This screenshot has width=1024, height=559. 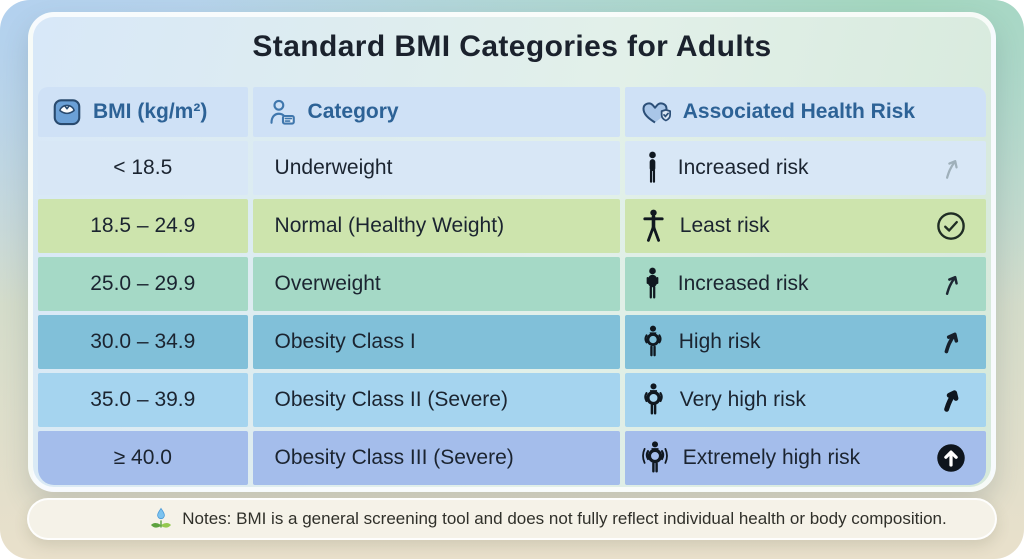 What do you see at coordinates (652, 168) in the screenshot?
I see `person-thin-icon` at bounding box center [652, 168].